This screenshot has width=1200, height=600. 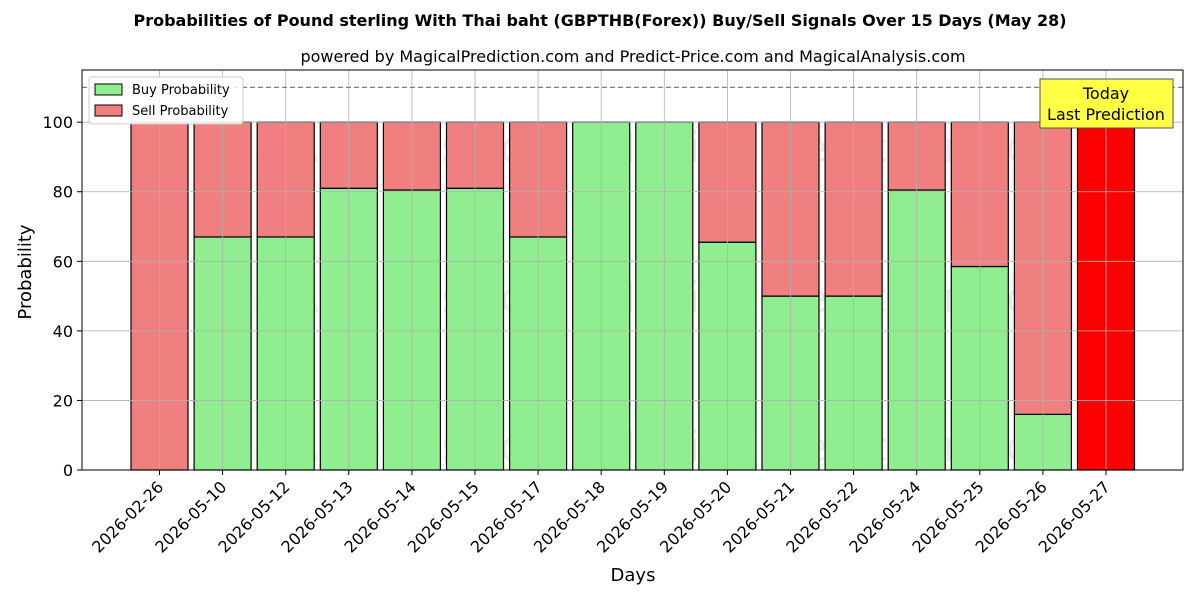 I want to click on legend-swatch-sell, so click(x=108, y=110).